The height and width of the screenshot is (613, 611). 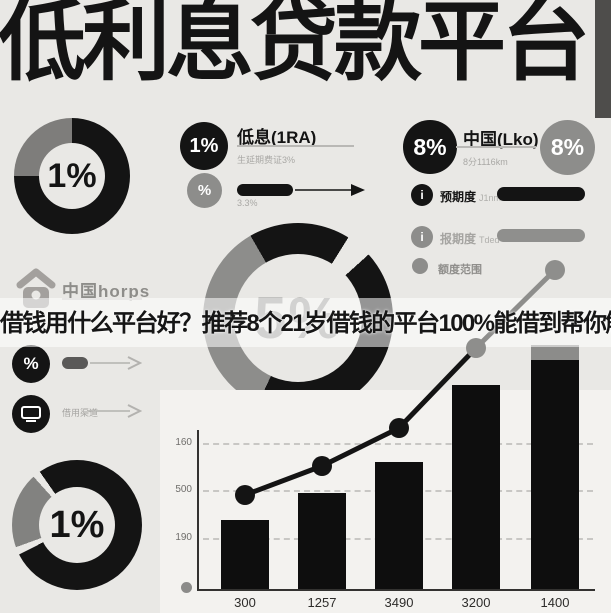 What do you see at coordinates (501, 139) in the screenshot?
I see `china-title: 中国(Lko)` at bounding box center [501, 139].